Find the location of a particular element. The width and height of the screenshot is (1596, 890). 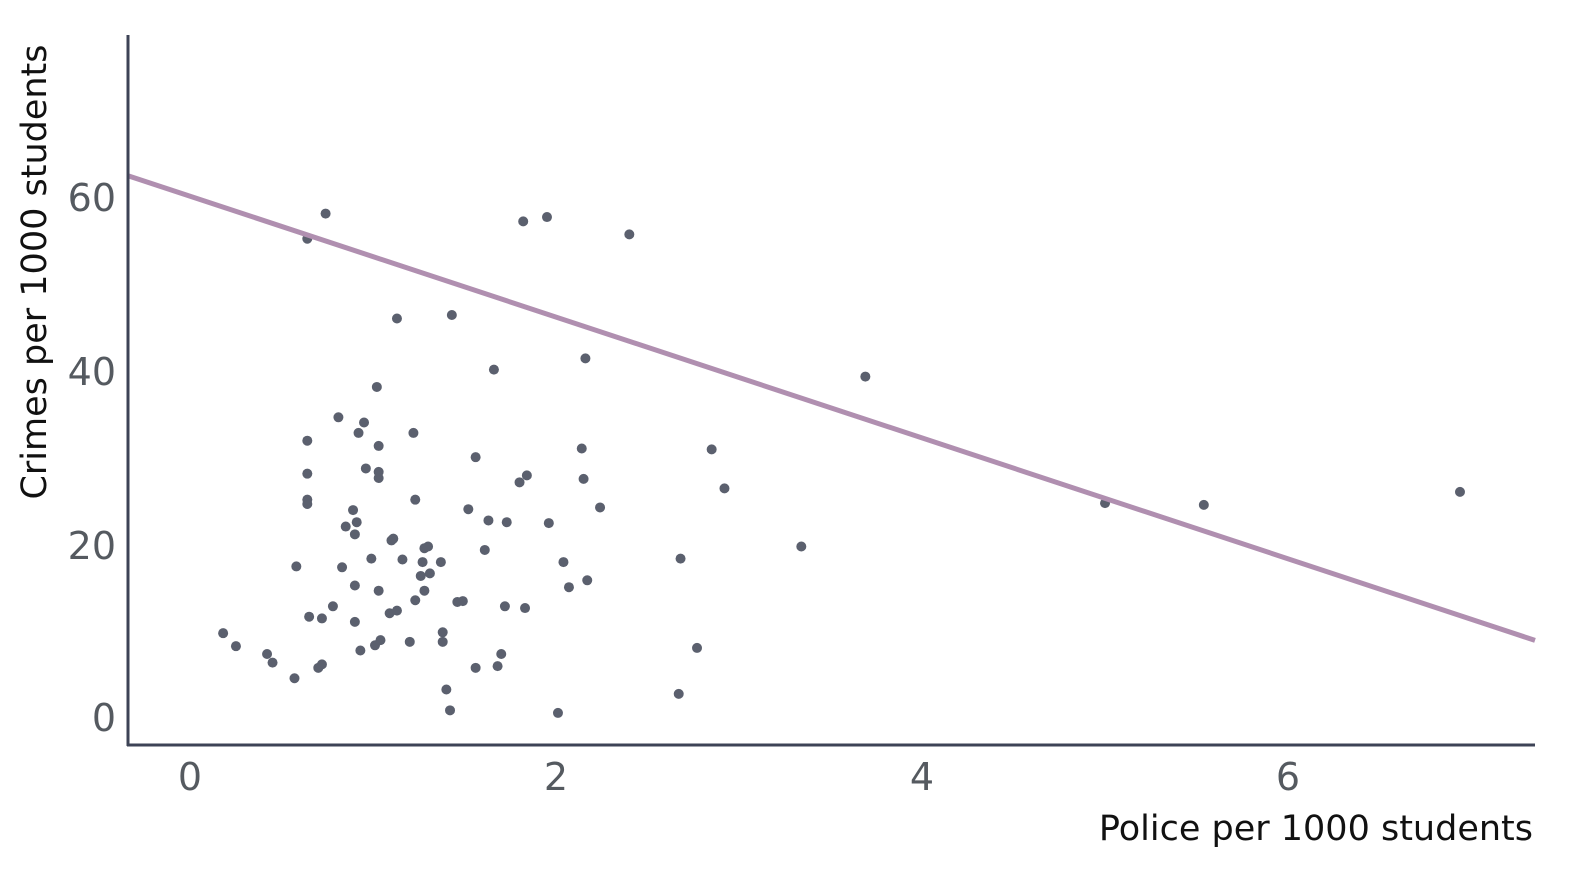

y-tick-label: 60 is located at coordinates (92, 198).